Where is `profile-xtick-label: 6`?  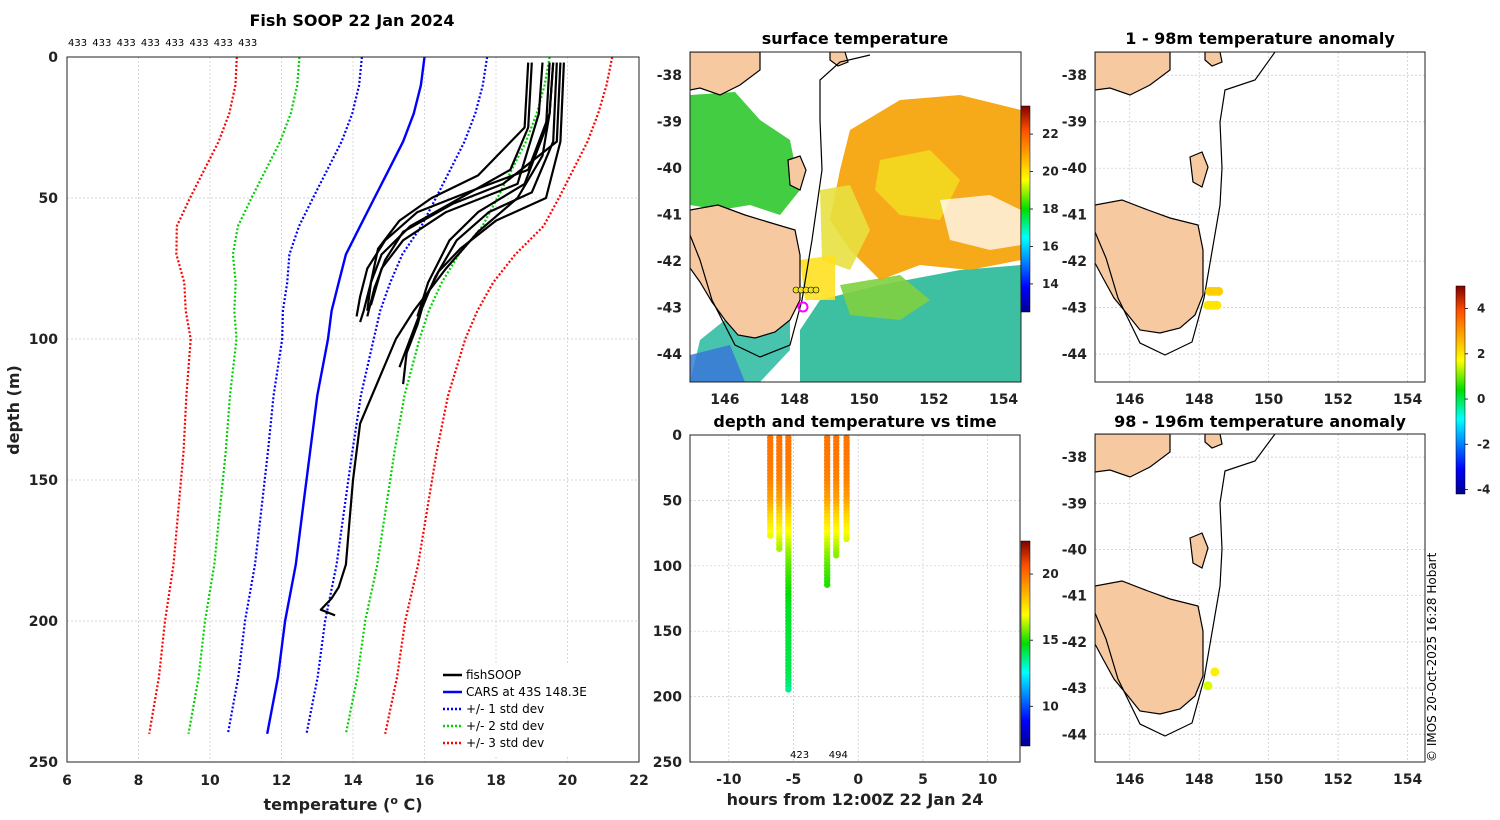
profile-xtick-label: 6 is located at coordinates (67, 781).